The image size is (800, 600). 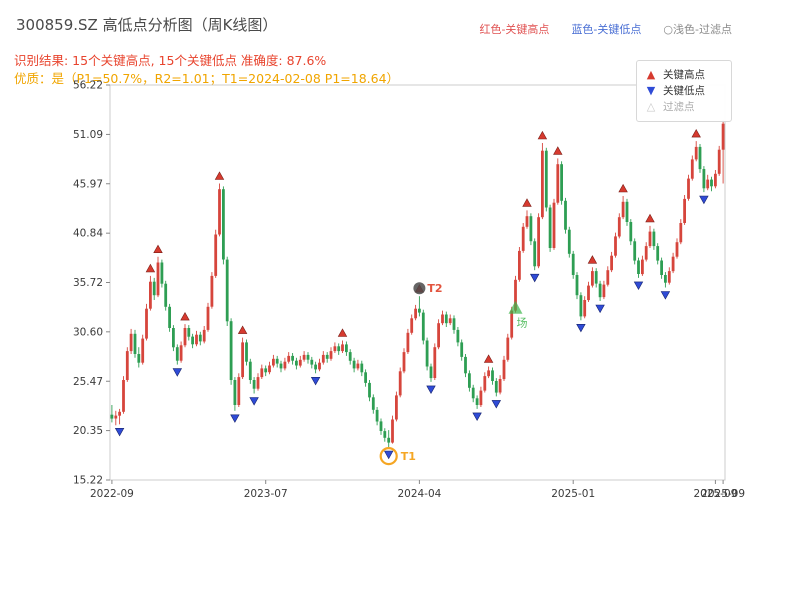 I want to click on legend-item-1: ▼ 关键低点, so click(x=684, y=91).